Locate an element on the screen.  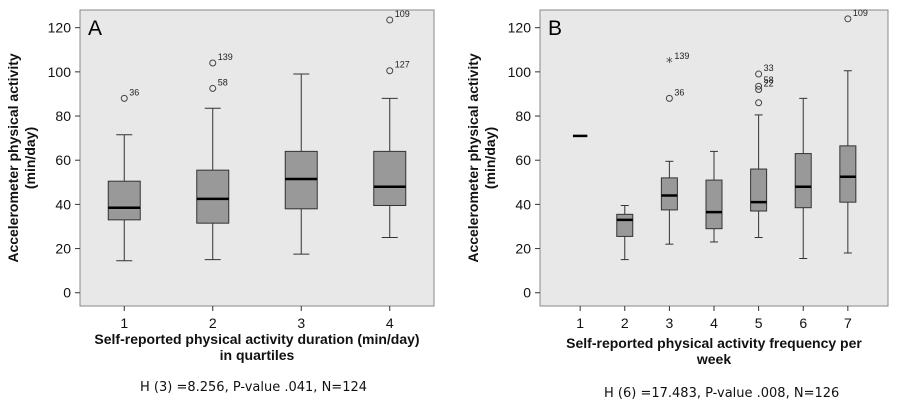
x-tick-label: 5 is located at coordinates (759, 323).